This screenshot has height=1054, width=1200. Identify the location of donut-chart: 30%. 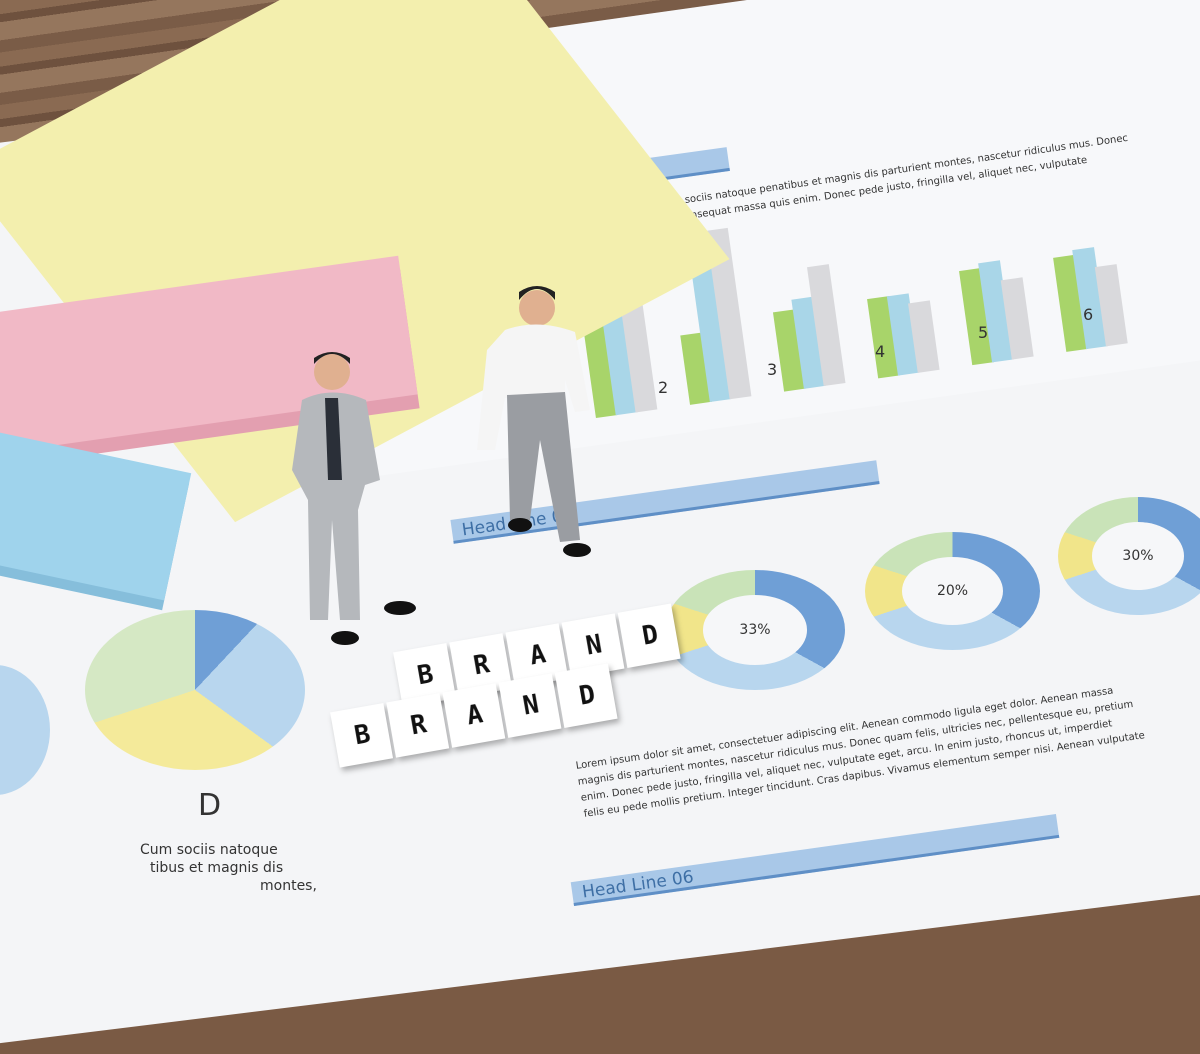
(1129, 556).